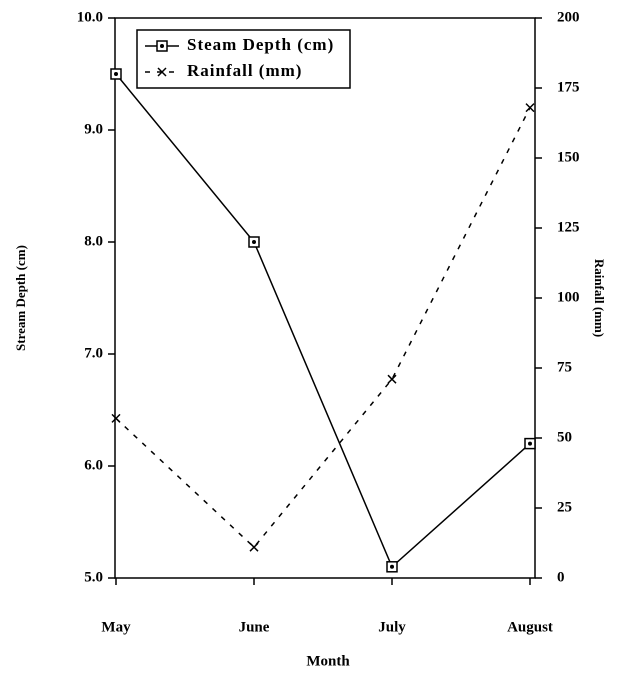  What do you see at coordinates (328, 661) in the screenshot?
I see `x-axis-label: Month` at bounding box center [328, 661].